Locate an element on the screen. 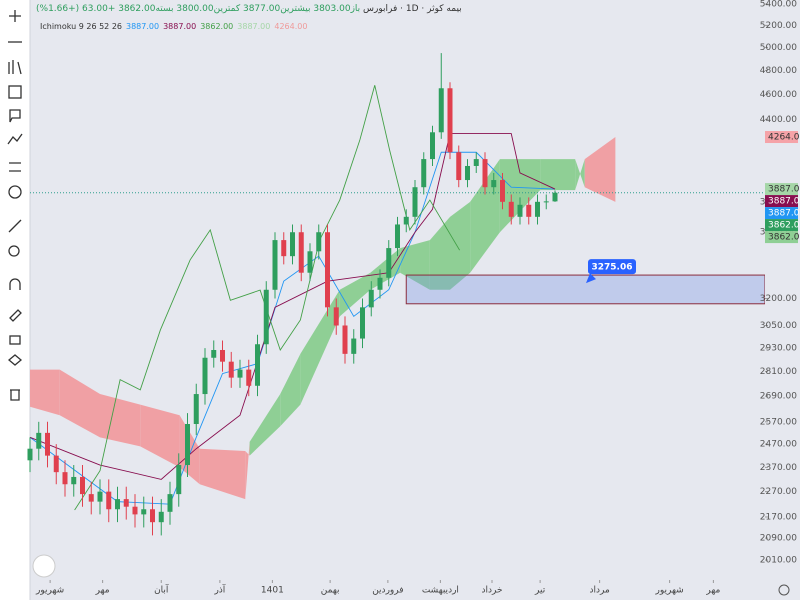  y-tick-label: 2470.00 is located at coordinates (778, 445).